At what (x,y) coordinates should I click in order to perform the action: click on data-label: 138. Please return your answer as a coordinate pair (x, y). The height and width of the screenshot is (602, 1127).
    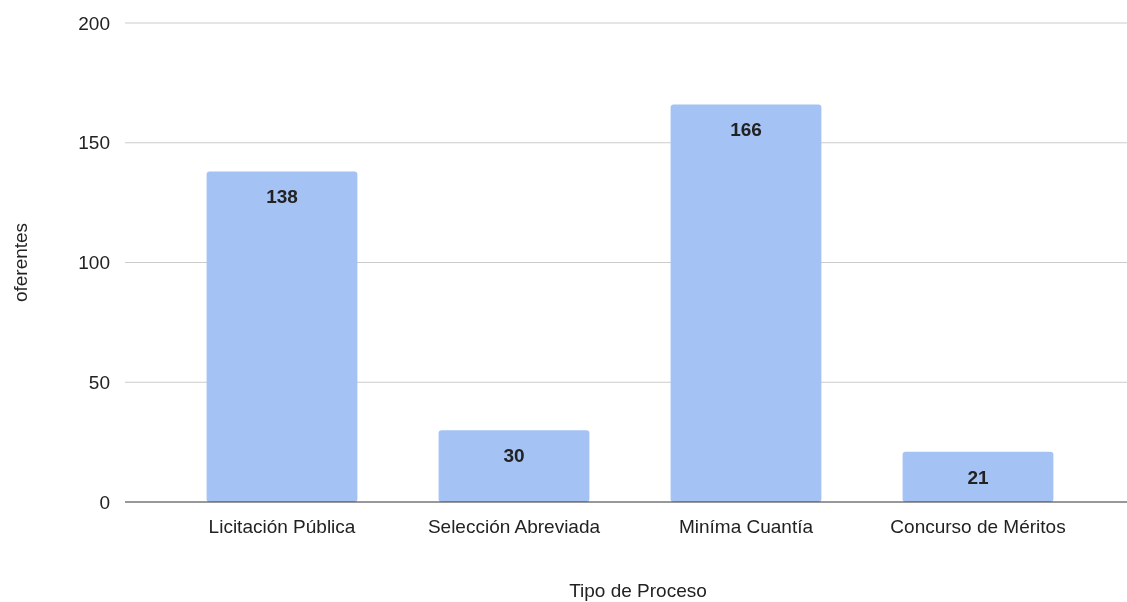
    Looking at the image, I should click on (282, 197).